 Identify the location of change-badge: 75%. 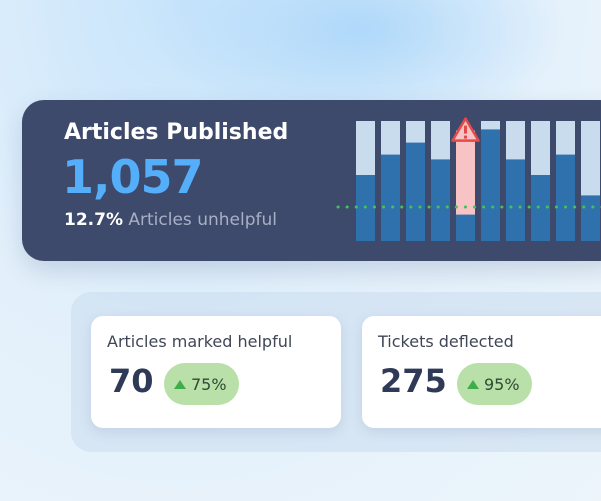
(201, 384).